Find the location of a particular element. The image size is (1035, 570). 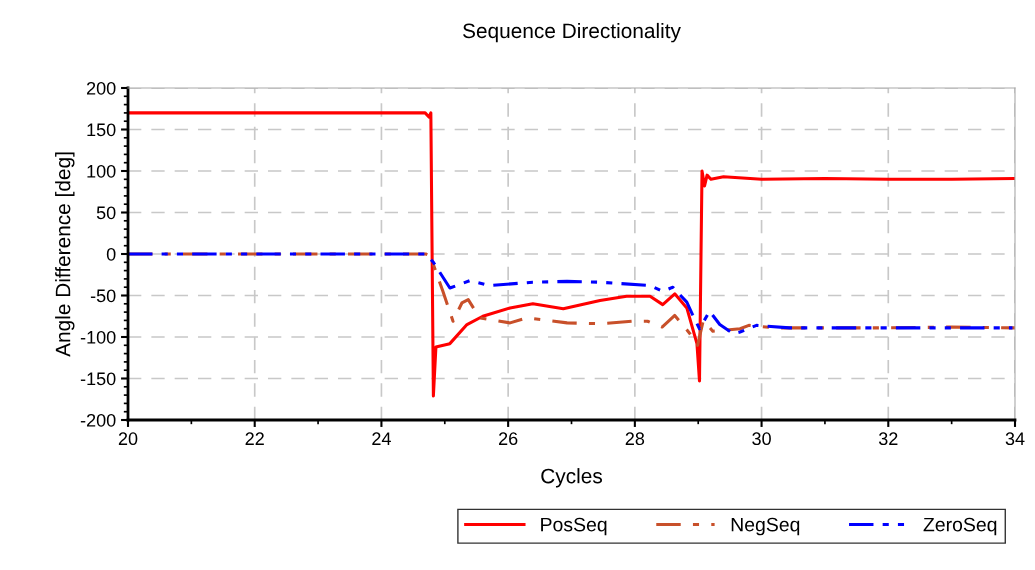

y-tick-label: -50 is located at coordinates (103, 296).